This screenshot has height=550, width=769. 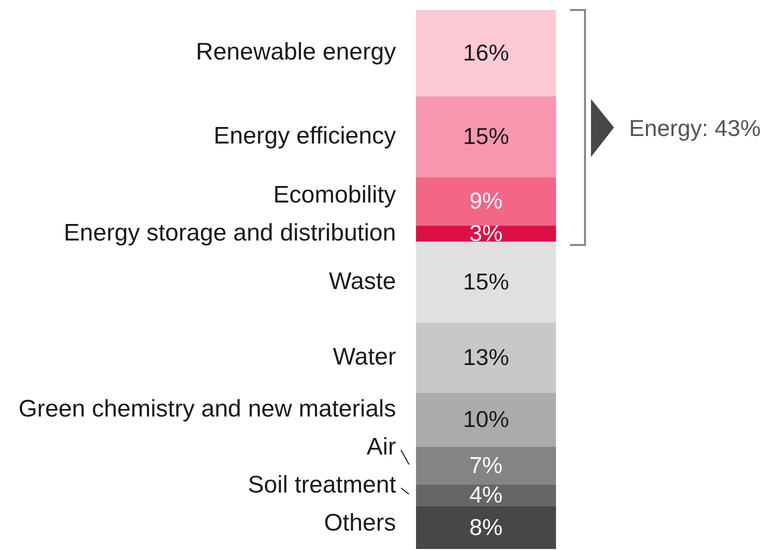 I want to click on data-label: 16%, so click(x=486, y=52).